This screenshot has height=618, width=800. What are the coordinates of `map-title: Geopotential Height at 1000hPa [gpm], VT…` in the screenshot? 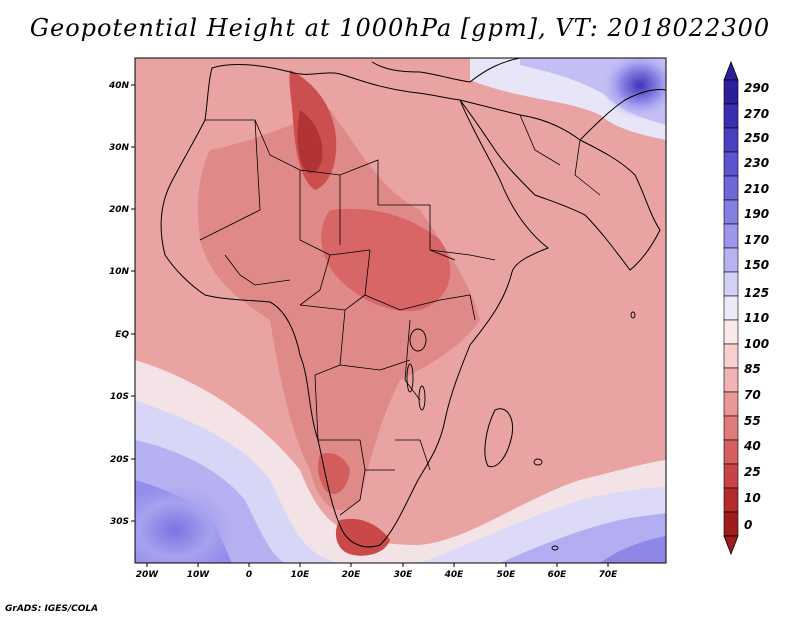 It's located at (400, 28).